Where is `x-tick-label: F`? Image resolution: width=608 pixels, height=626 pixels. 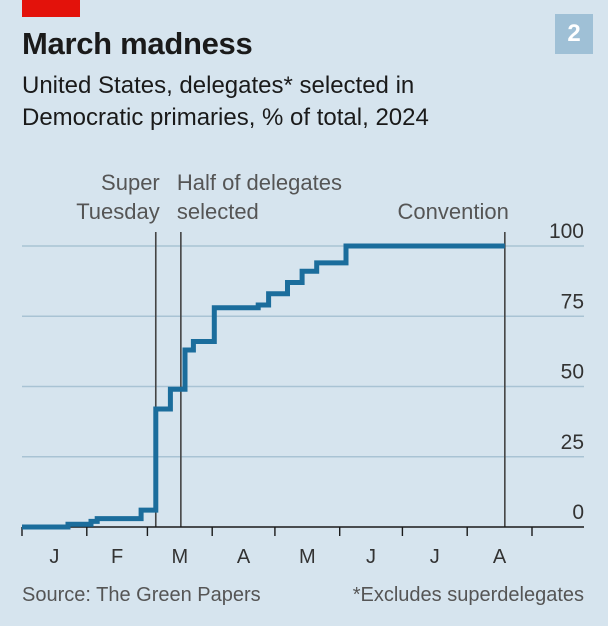
x-tick-label: F is located at coordinates (117, 557).